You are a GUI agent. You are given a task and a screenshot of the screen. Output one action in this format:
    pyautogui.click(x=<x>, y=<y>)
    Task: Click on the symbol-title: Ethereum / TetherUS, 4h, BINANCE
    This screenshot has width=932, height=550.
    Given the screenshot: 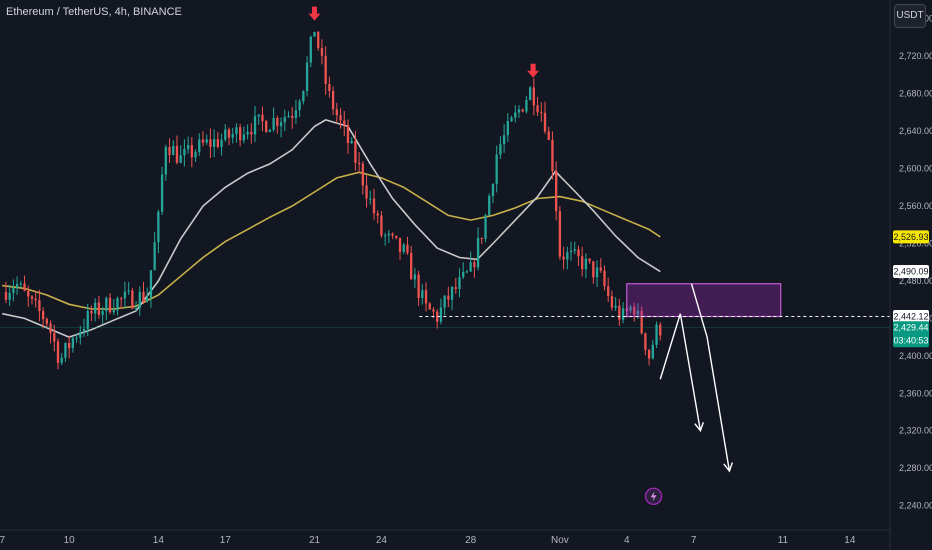 What is the action you would take?
    pyautogui.click(x=94, y=12)
    